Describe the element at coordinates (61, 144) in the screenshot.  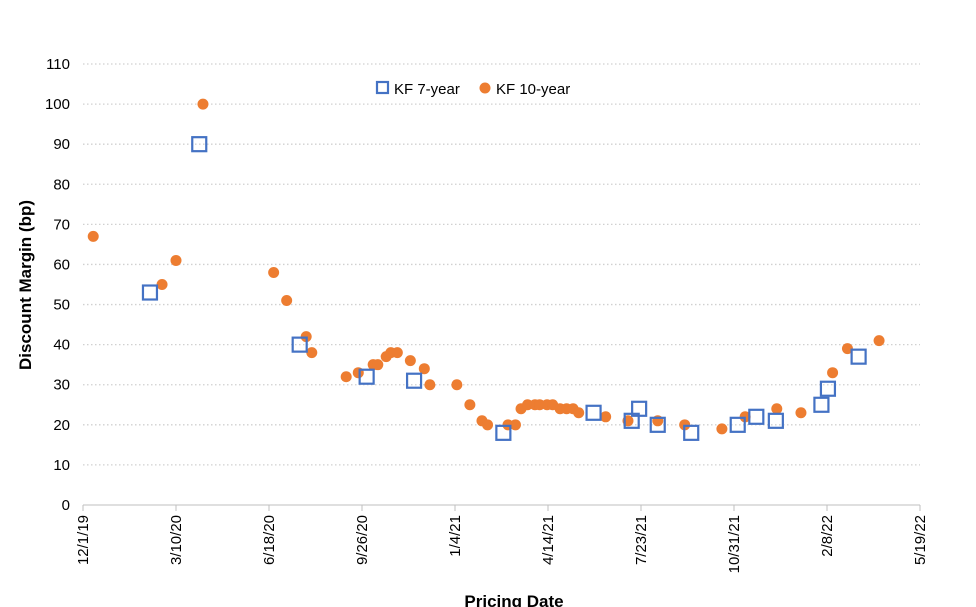
I see `y-tick-label: 90` at that location.